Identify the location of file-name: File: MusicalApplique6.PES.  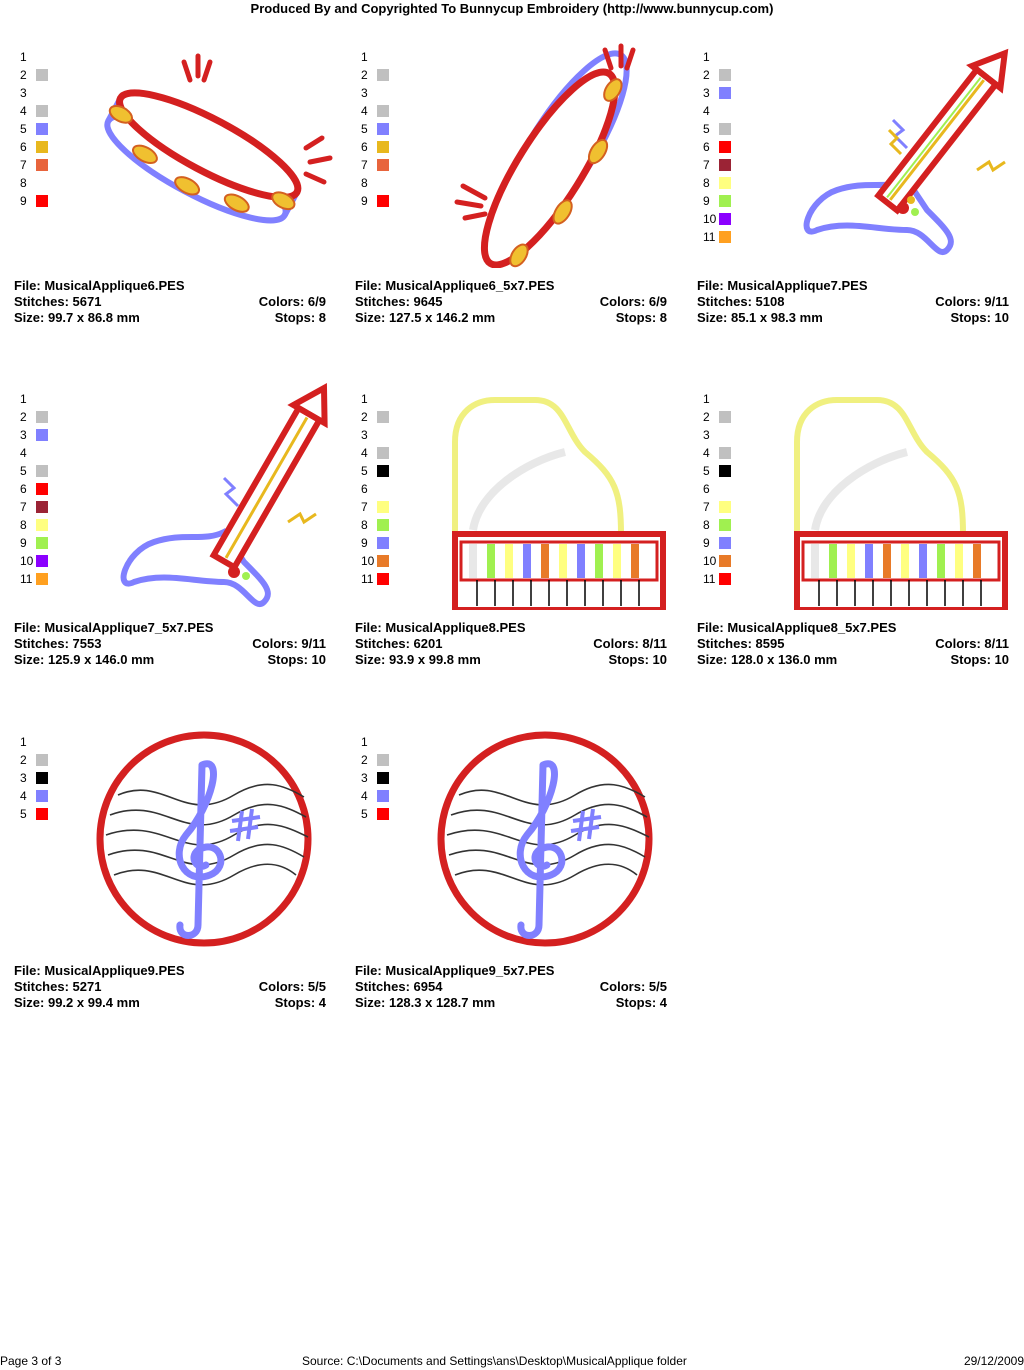
(99, 285).